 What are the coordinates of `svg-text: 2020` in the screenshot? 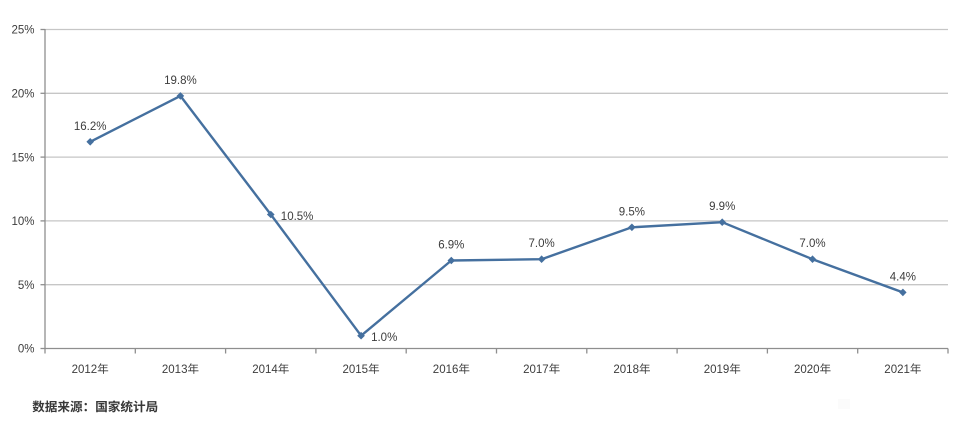 It's located at (807, 370).